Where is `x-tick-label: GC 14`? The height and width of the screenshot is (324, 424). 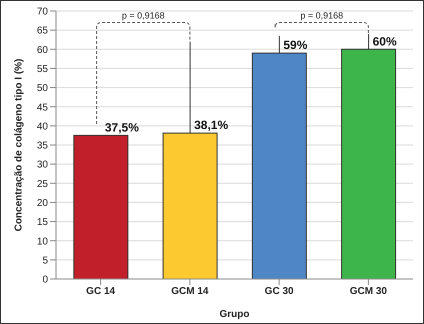
x-tick-label: GC 14 is located at coordinates (101, 292).